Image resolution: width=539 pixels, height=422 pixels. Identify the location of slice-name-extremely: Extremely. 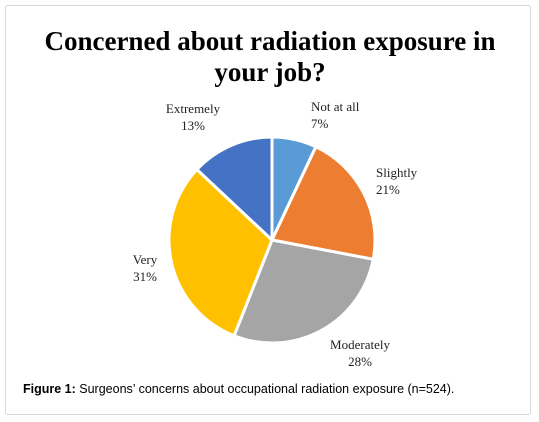
(193, 108).